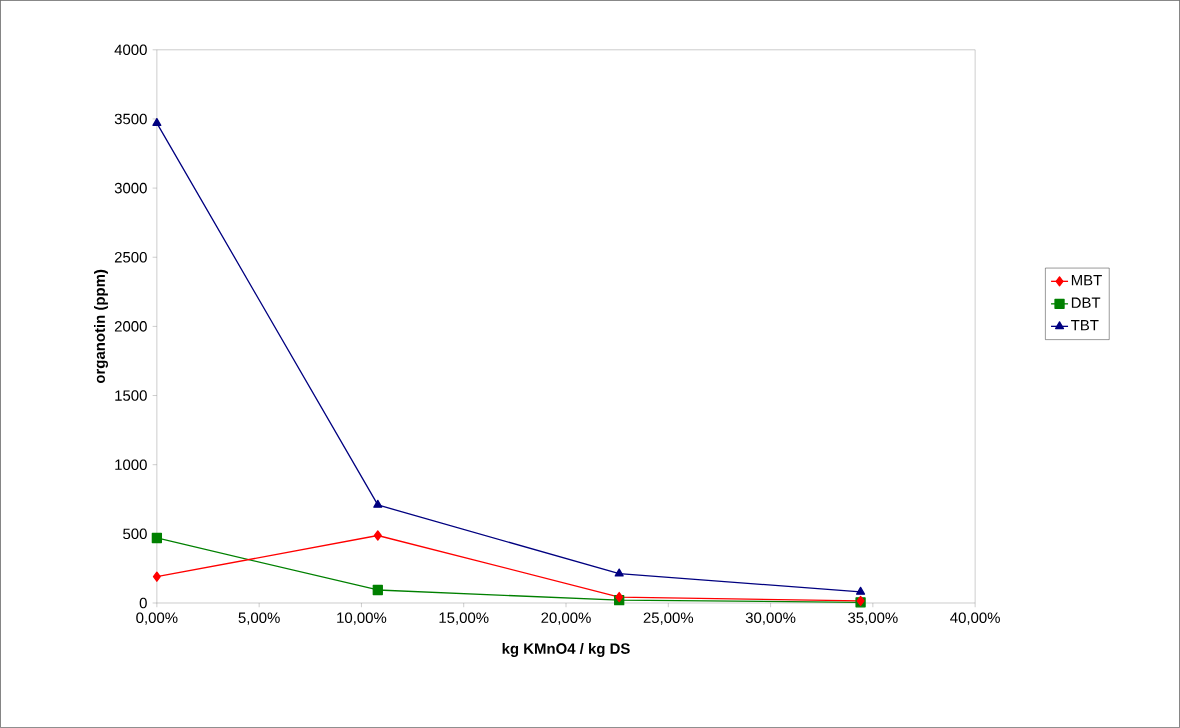 This screenshot has height=728, width=1180. I want to click on y-tick-label: 2500, so click(130, 257).